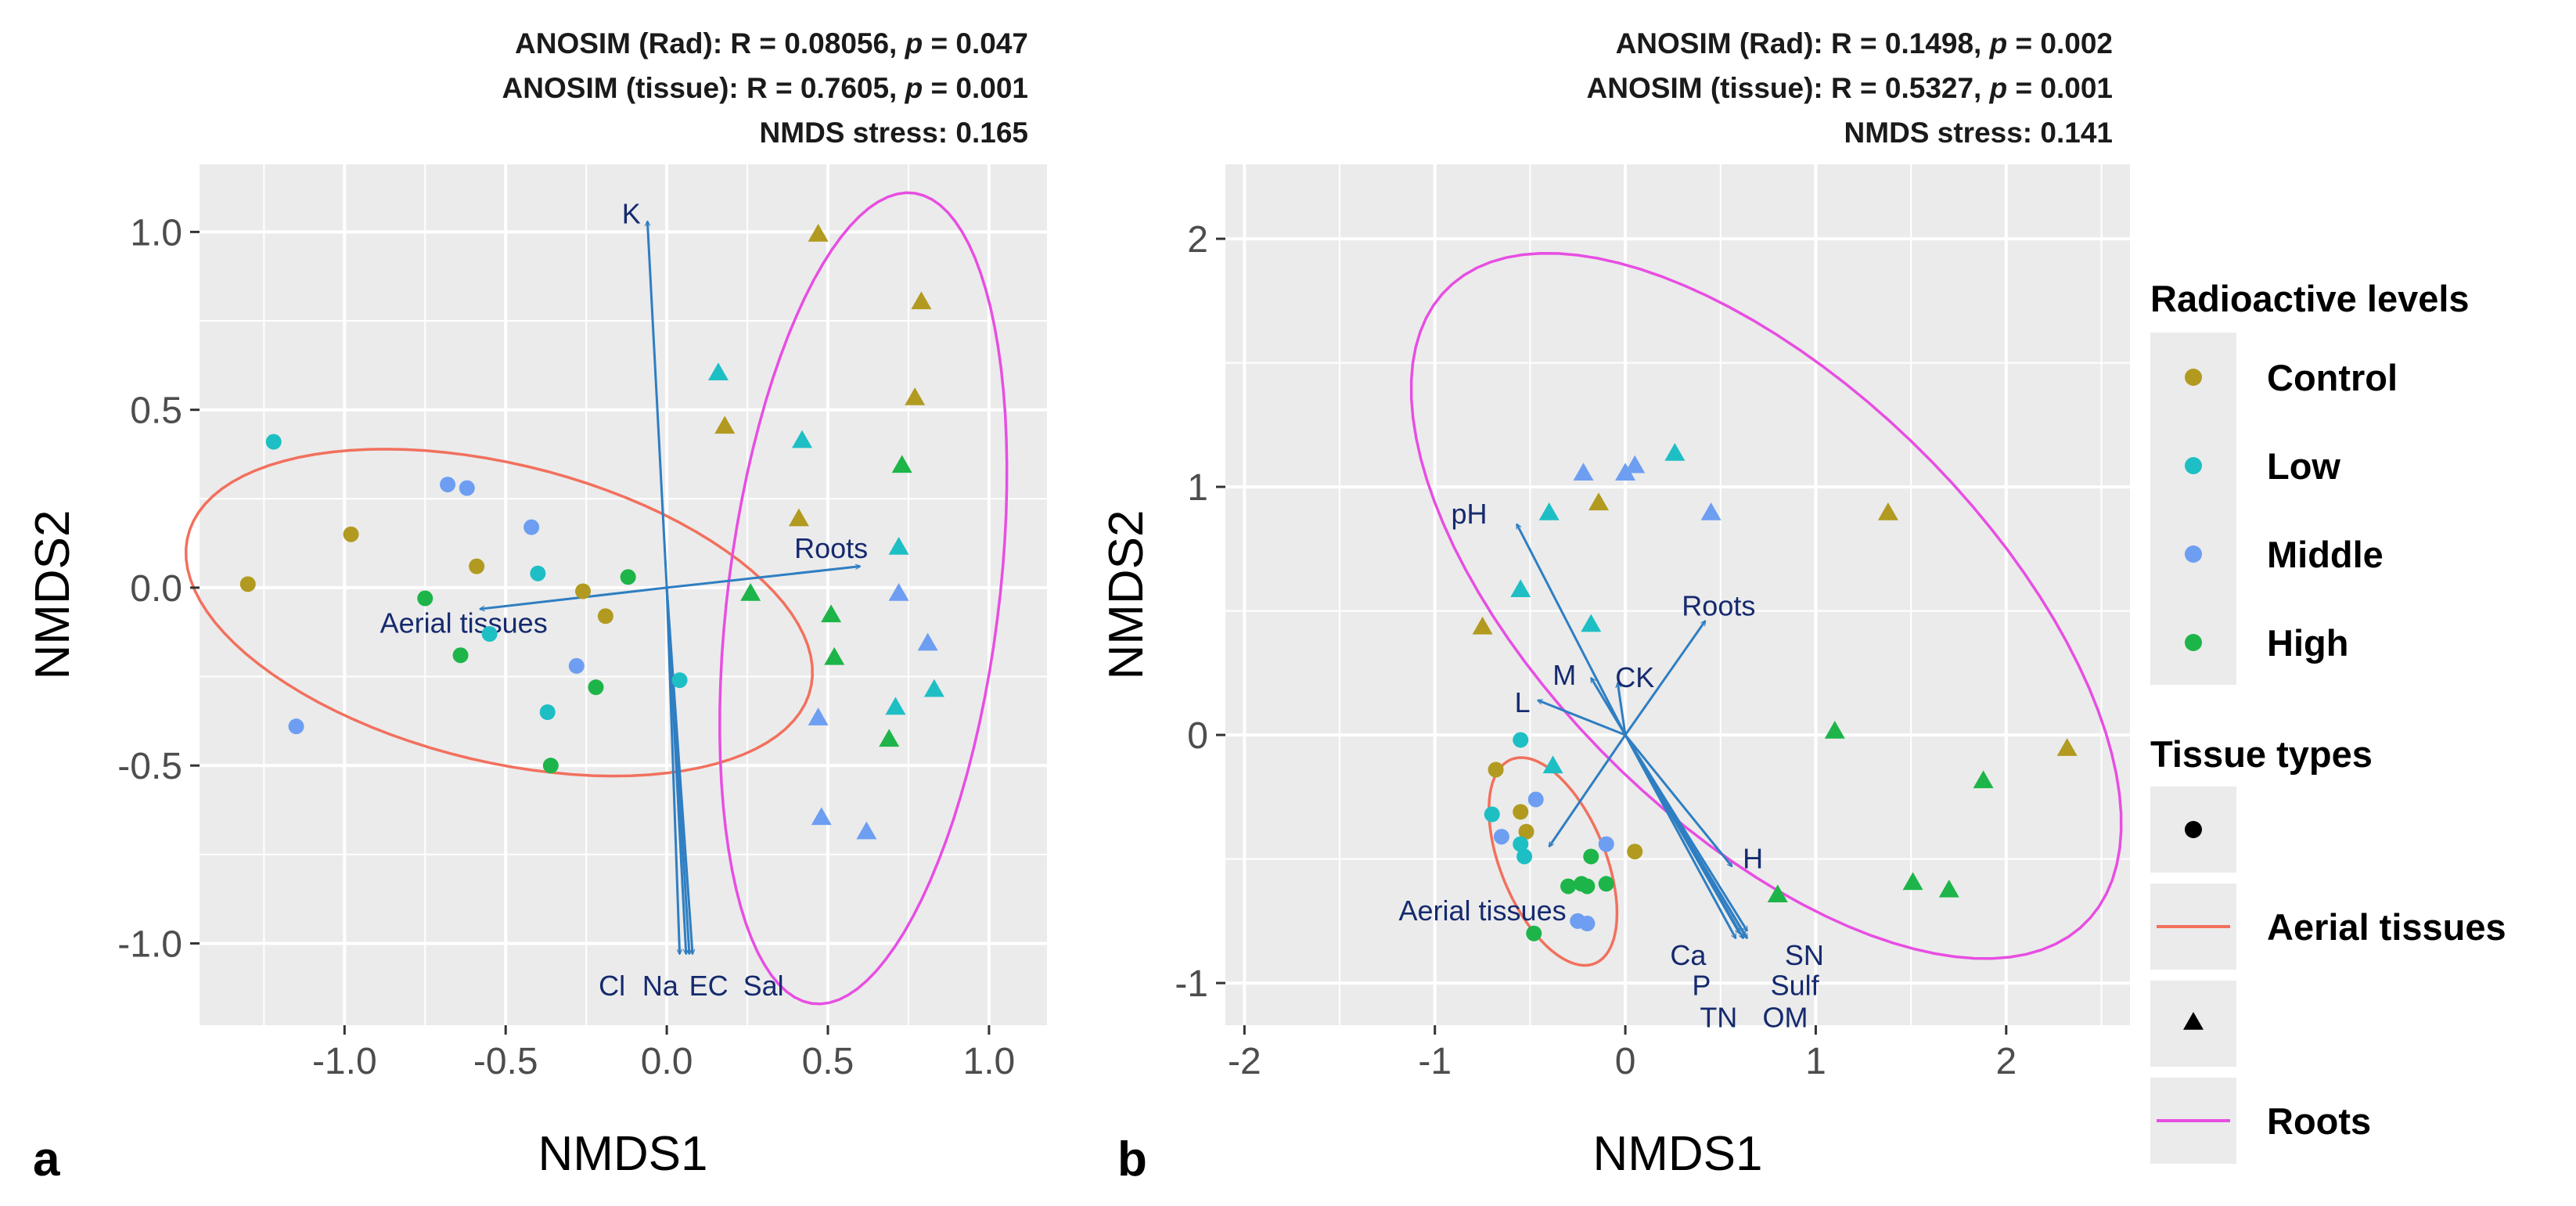 This screenshot has height=1206, width=2576. I want to click on vector-label: TN, so click(1718, 1017).